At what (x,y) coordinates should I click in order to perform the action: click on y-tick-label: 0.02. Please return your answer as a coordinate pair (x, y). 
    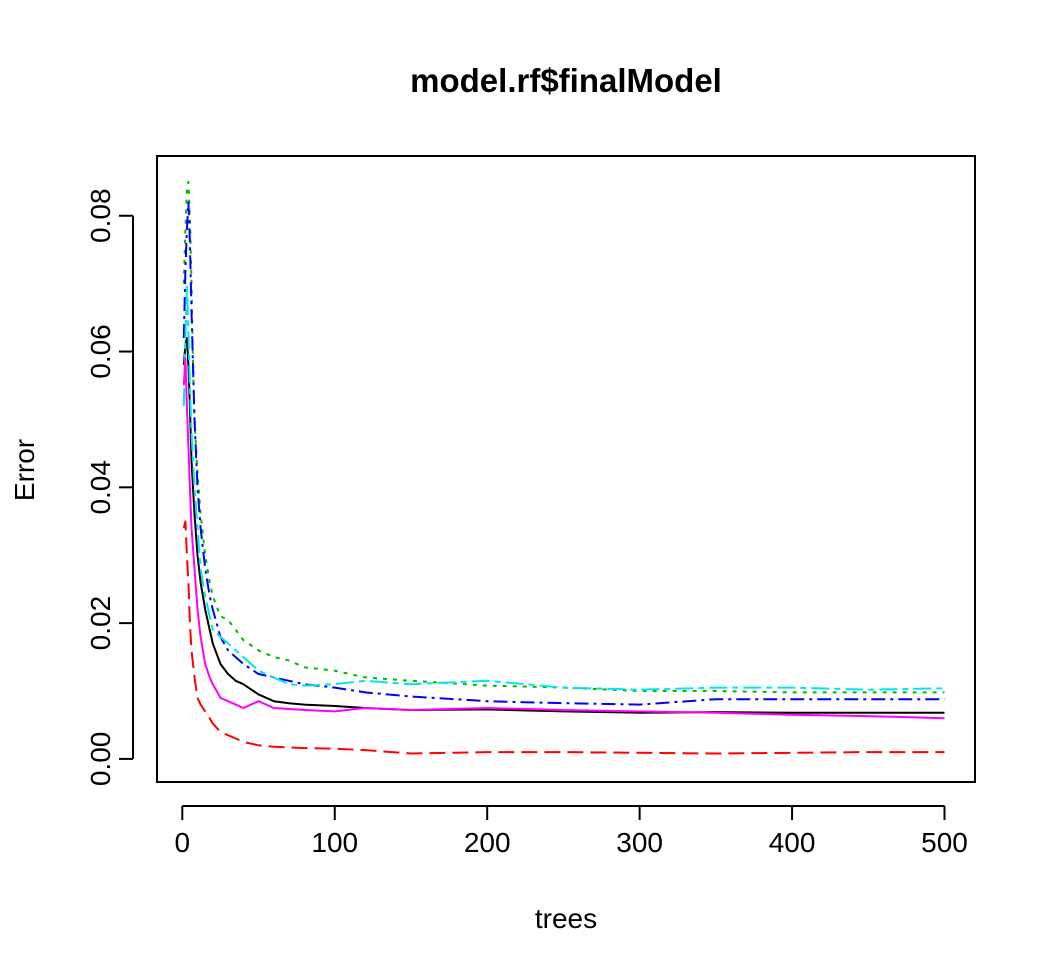
    Looking at the image, I should click on (100, 623).